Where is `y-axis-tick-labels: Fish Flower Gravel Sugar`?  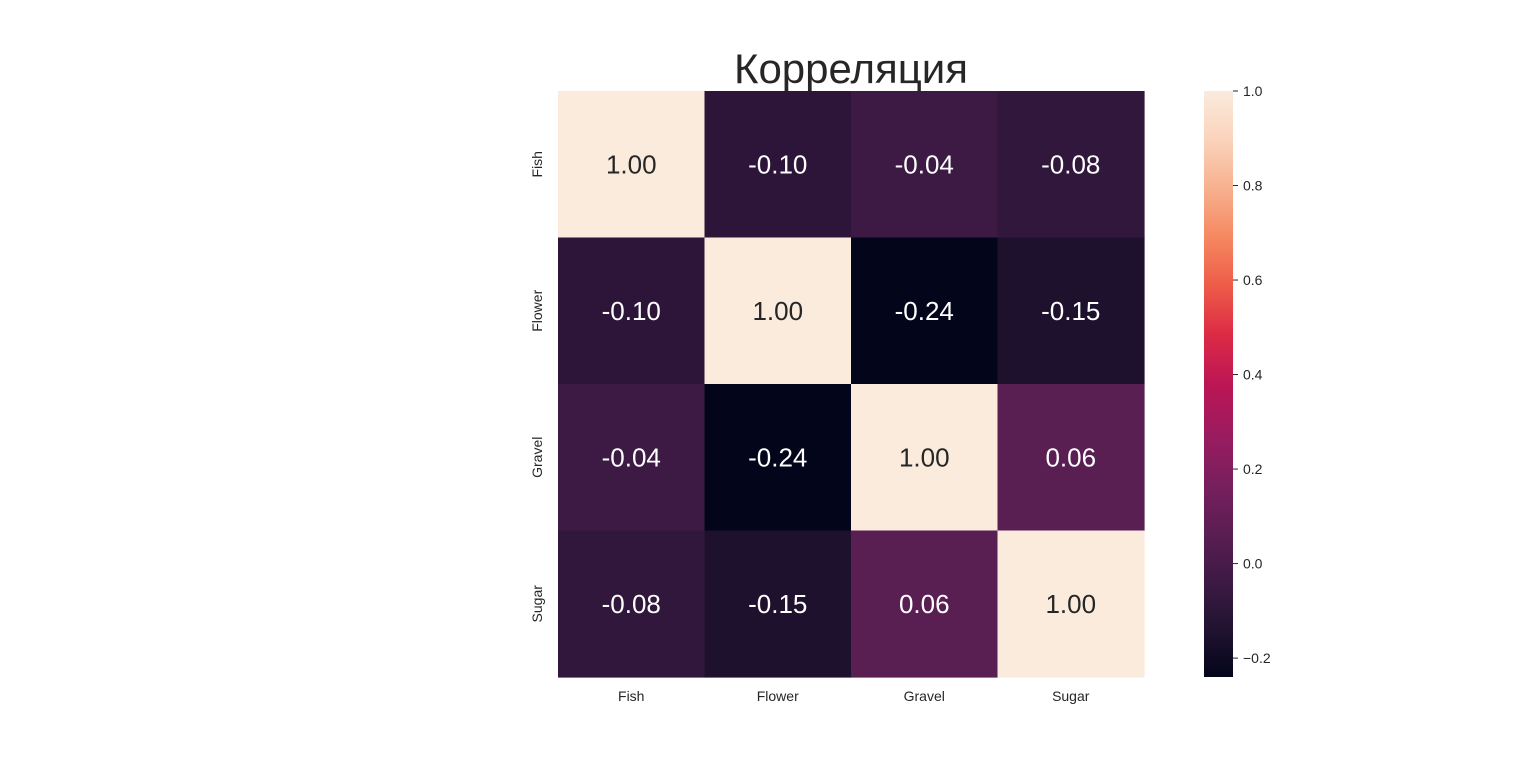
y-axis-tick-labels: Fish Flower Gravel Sugar is located at coordinates (537, 386).